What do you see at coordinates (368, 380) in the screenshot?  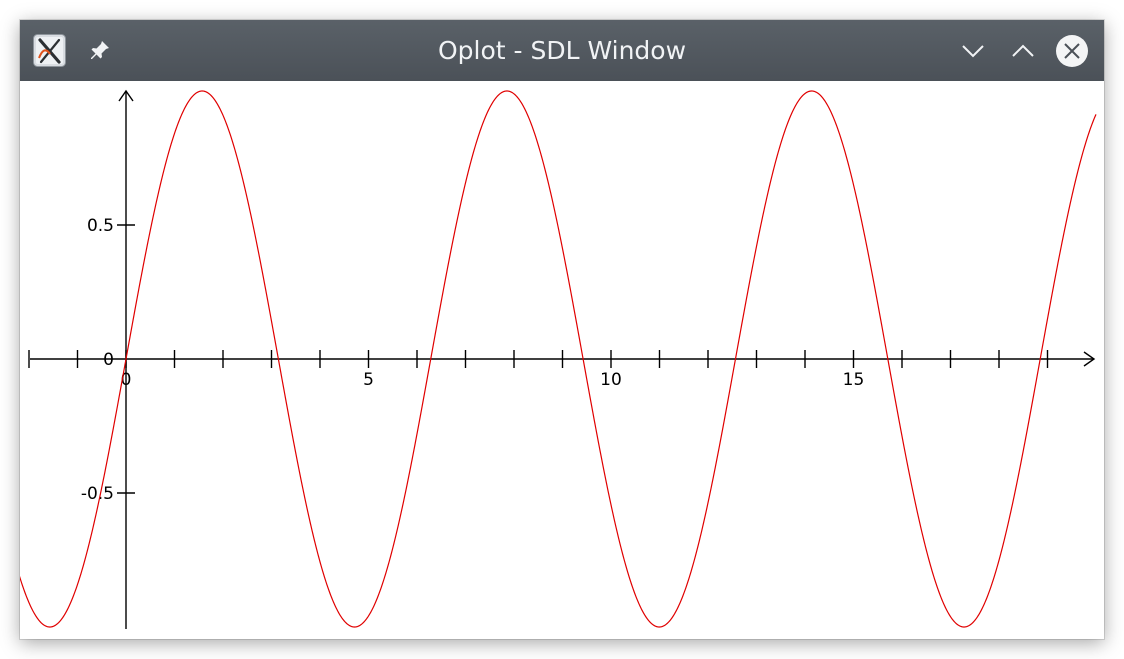 I see `x-tick-label: 5` at bounding box center [368, 380].